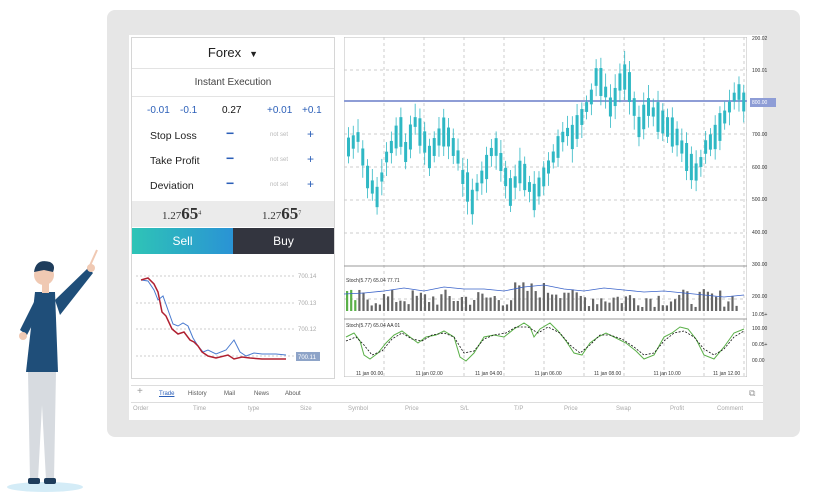  I want to click on lot-decrease-large-button: -0.1, so click(189, 110).